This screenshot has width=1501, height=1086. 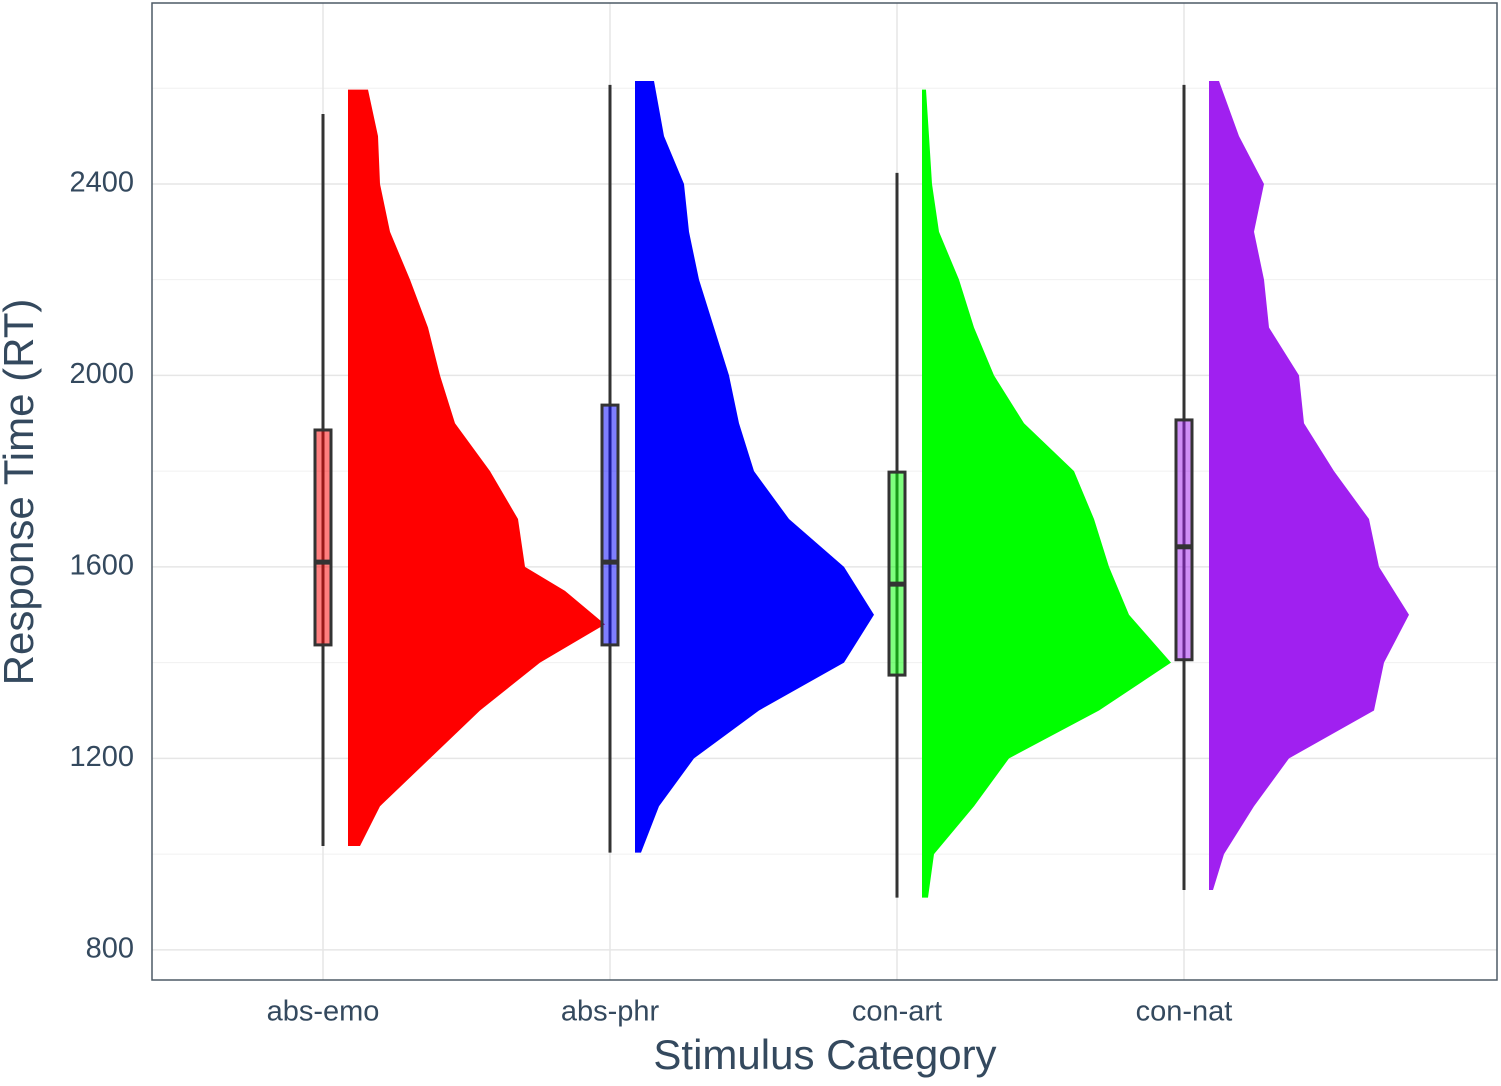 I want to click on x-tick-label: con-nat, so click(x=1184, y=1012).